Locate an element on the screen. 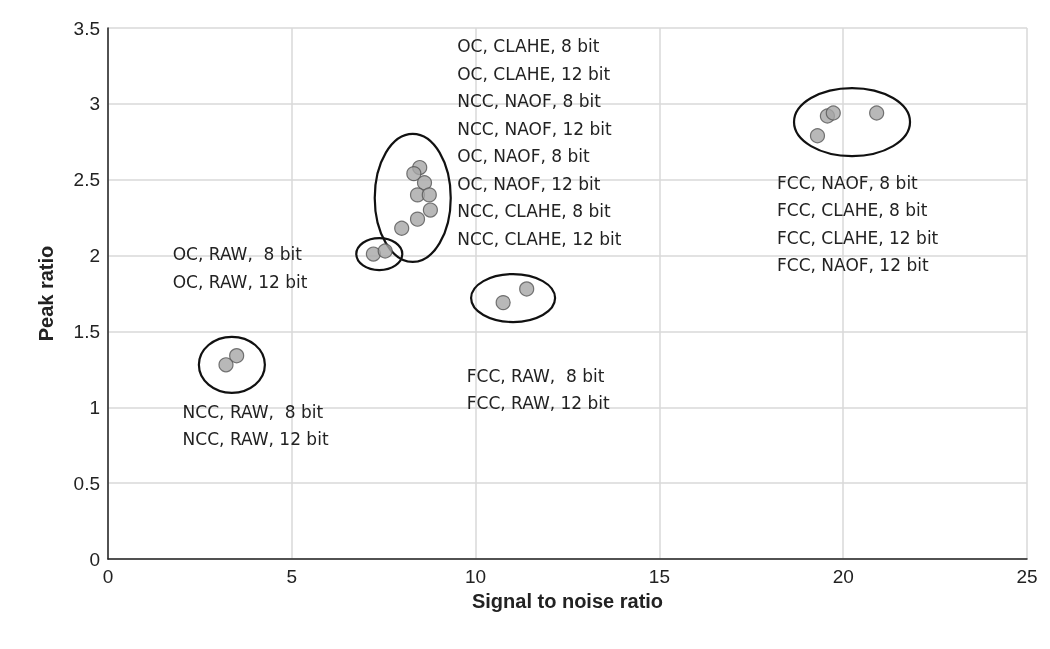 This screenshot has height=649, width=1050. x-tick-label: 25 is located at coordinates (1027, 576).